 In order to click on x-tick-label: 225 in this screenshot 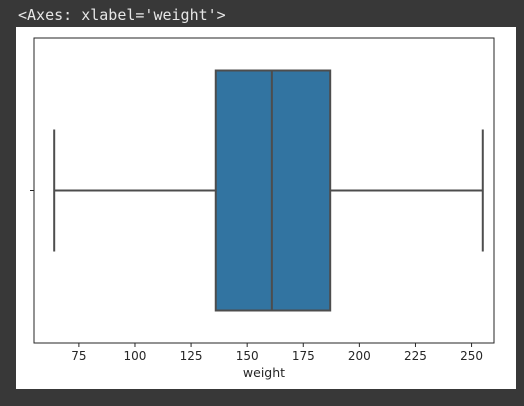, I will do `click(415, 356)`.